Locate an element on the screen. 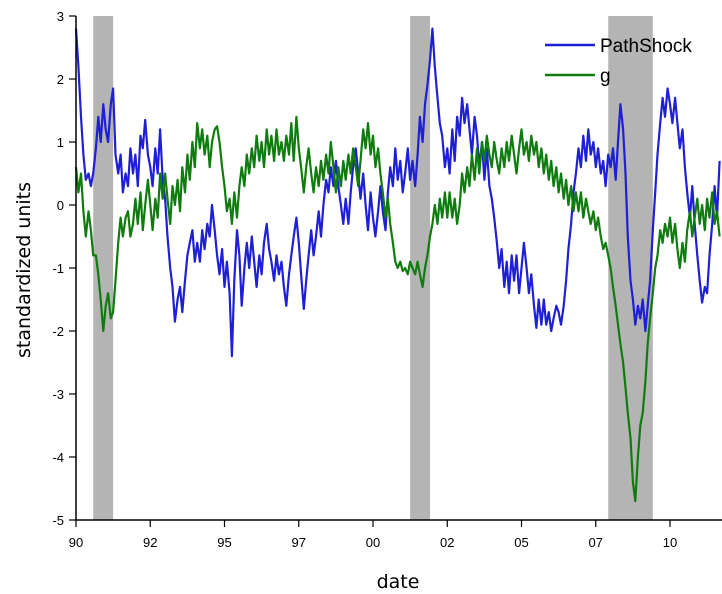 This screenshot has height=594, width=722. x-tick-label: 95 is located at coordinates (224, 542).